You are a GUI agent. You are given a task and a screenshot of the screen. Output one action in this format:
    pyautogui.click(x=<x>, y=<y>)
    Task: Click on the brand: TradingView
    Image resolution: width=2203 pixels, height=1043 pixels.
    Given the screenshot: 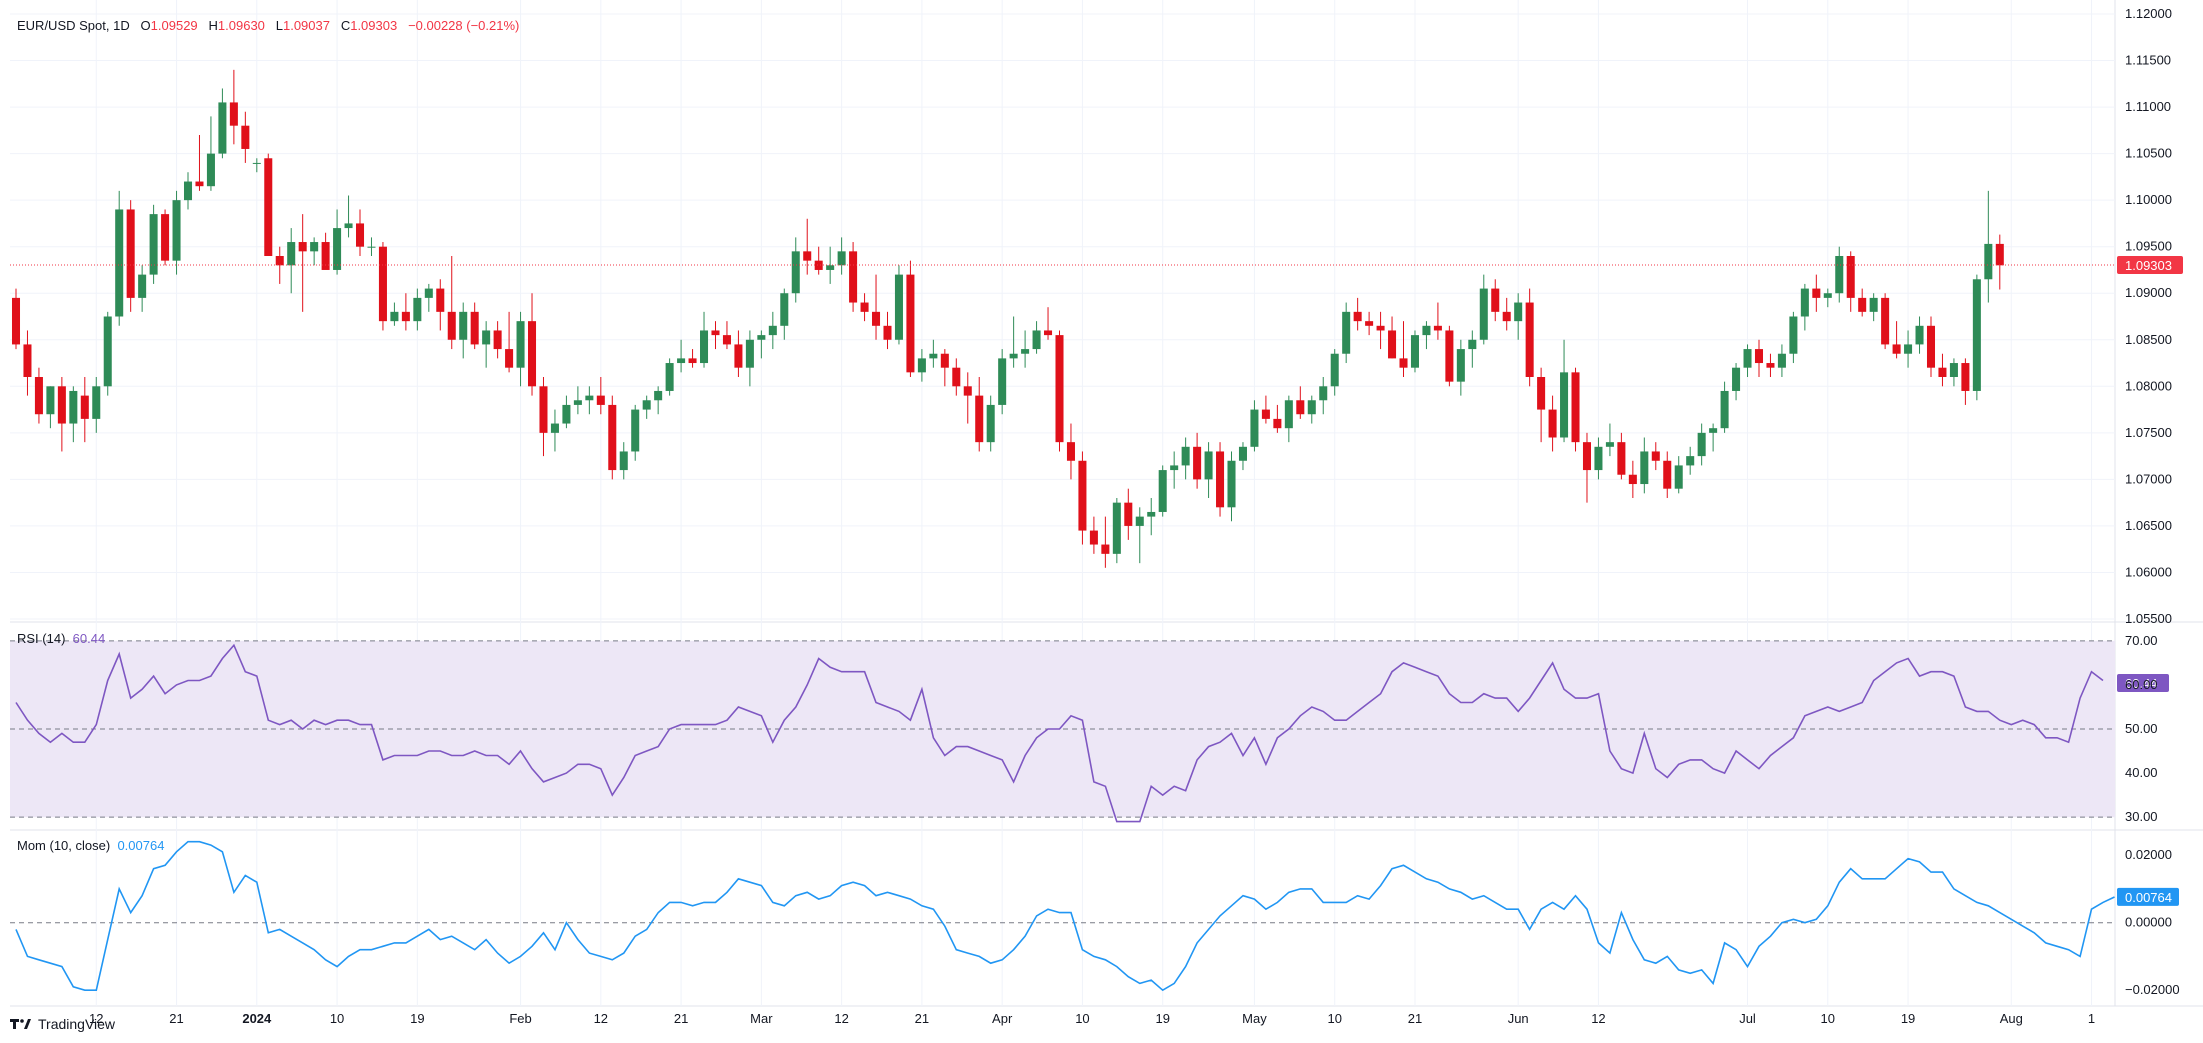 What is the action you would take?
    pyautogui.click(x=62, y=1024)
    